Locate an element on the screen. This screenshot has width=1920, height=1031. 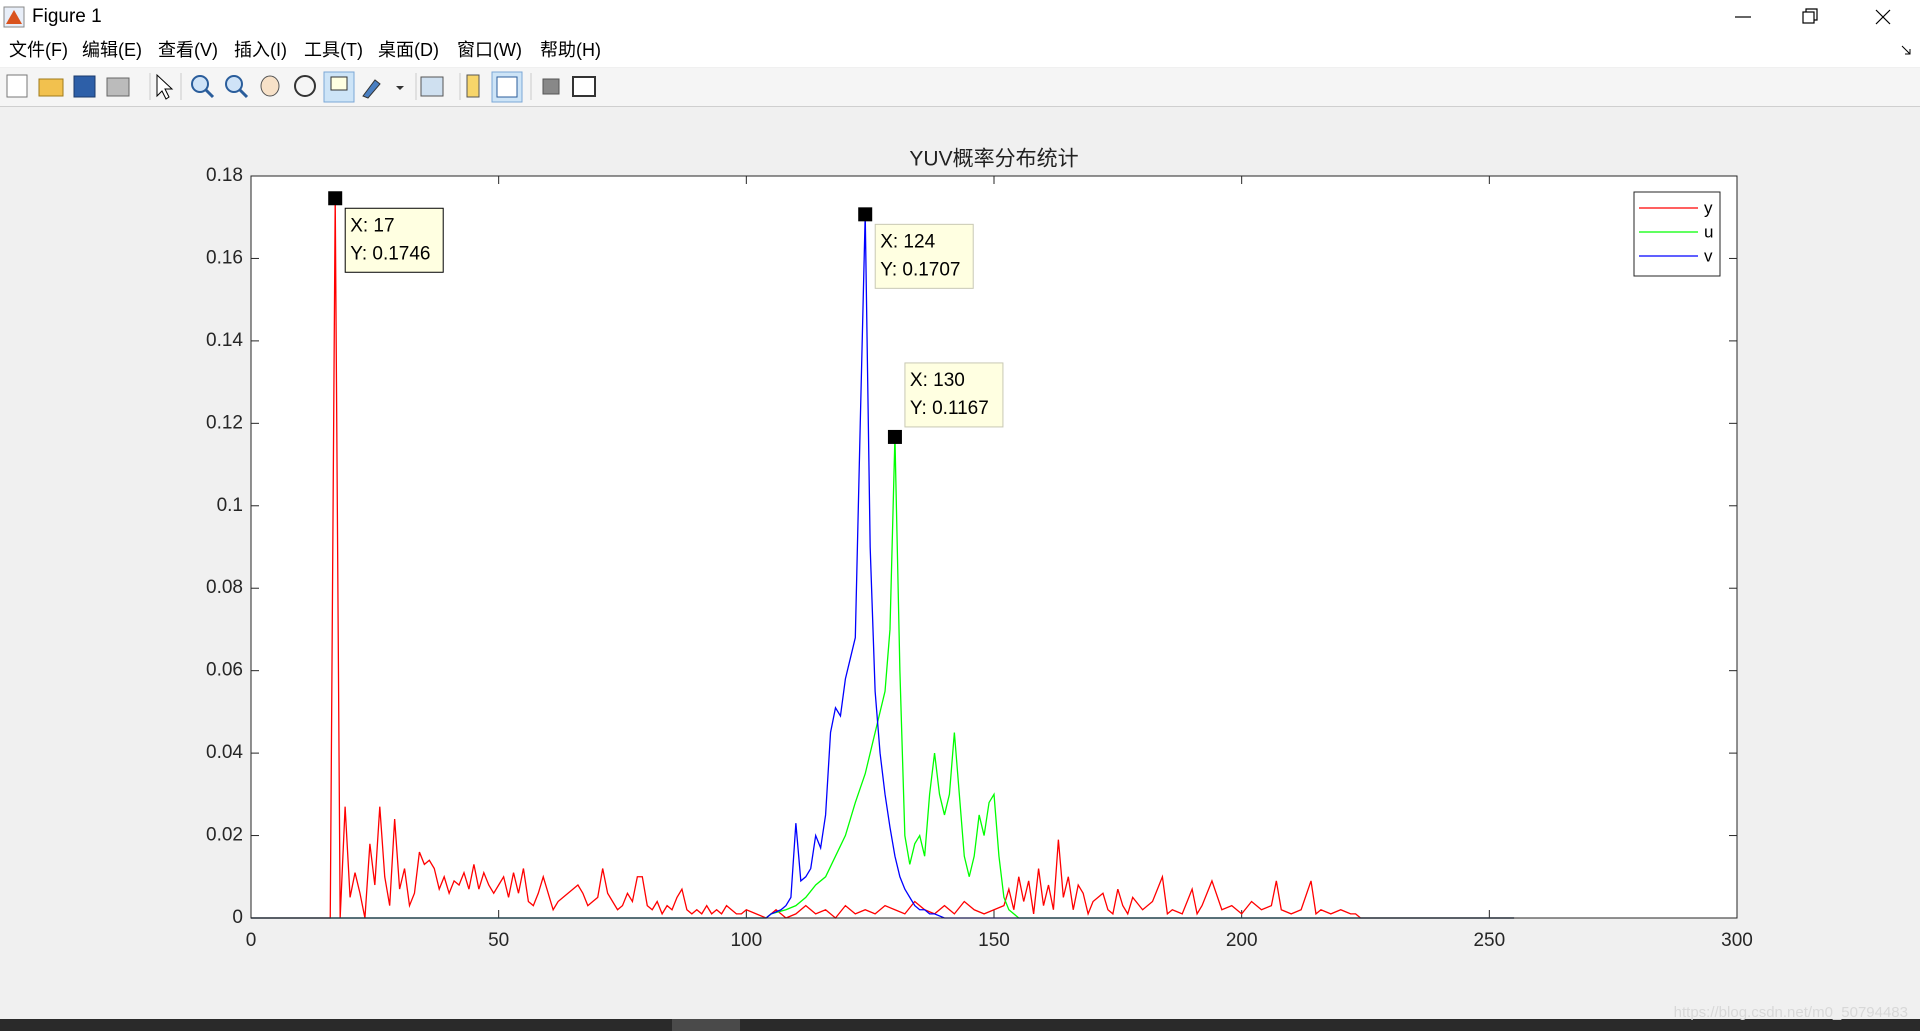
y-tick-label: 0.1 is located at coordinates (230, 505).